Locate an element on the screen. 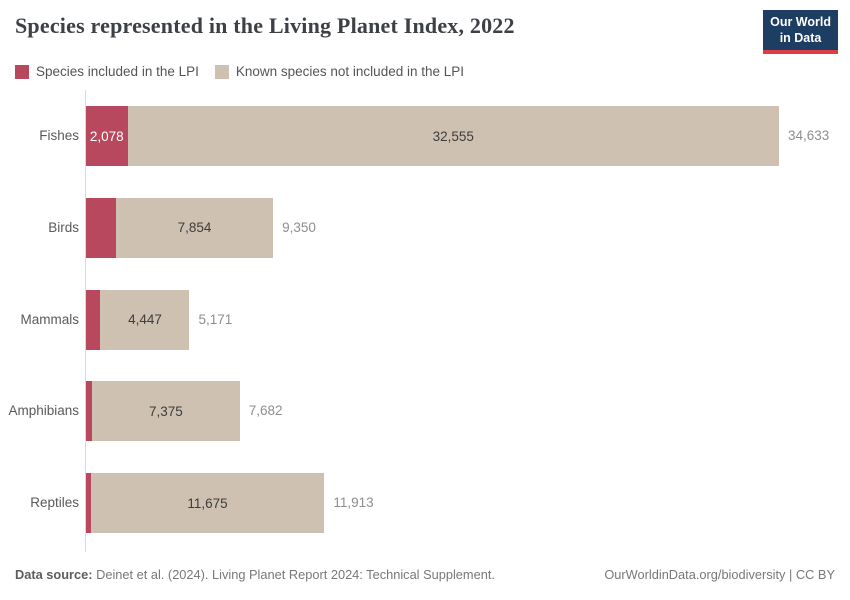 This screenshot has width=850, height=600. category-label: Birds is located at coordinates (63, 227).